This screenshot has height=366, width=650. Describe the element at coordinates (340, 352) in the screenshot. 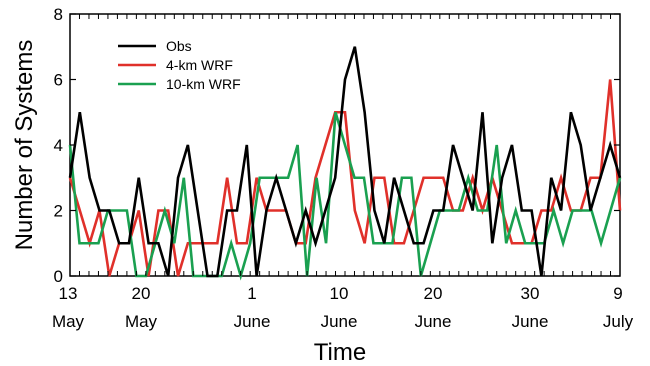

I see `x-axis-label: Time` at that location.